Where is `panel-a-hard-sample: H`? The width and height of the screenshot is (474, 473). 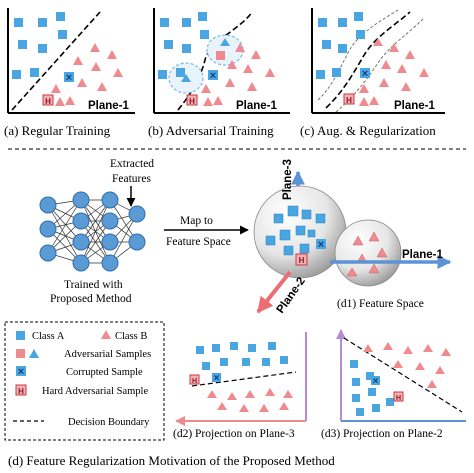
panel-a-hard-sample: H is located at coordinates (48, 100).